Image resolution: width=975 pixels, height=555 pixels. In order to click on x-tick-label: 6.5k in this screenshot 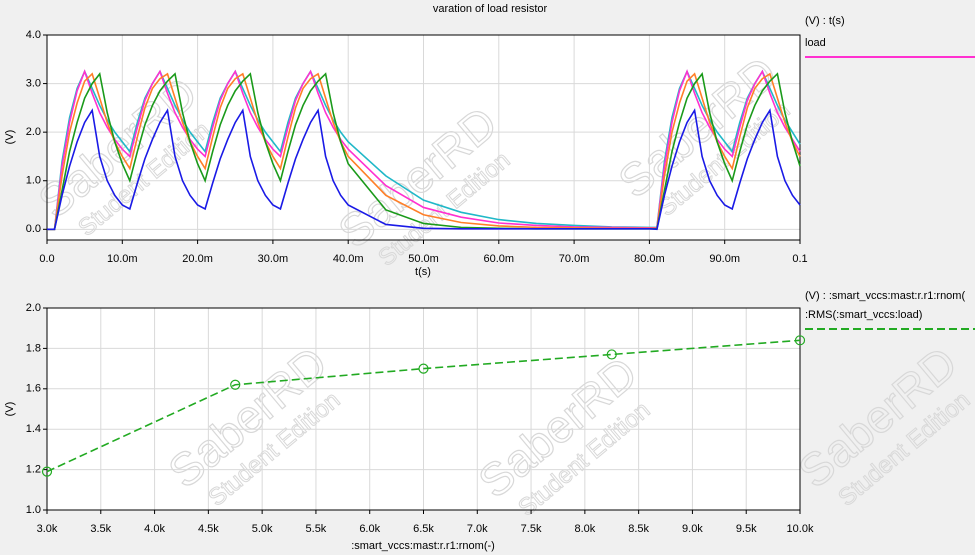, I will do `click(423, 529)`.